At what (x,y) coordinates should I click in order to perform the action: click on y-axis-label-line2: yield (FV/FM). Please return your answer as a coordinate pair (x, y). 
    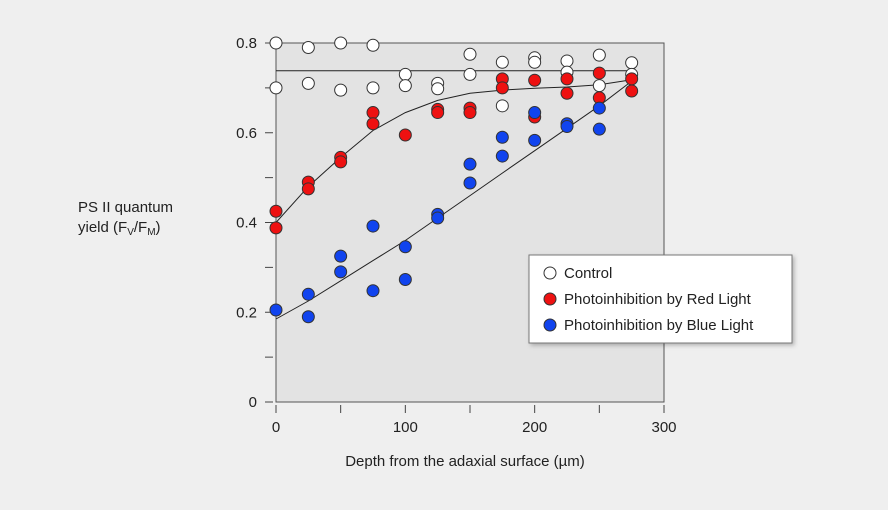
    Looking at the image, I should click on (125, 230).